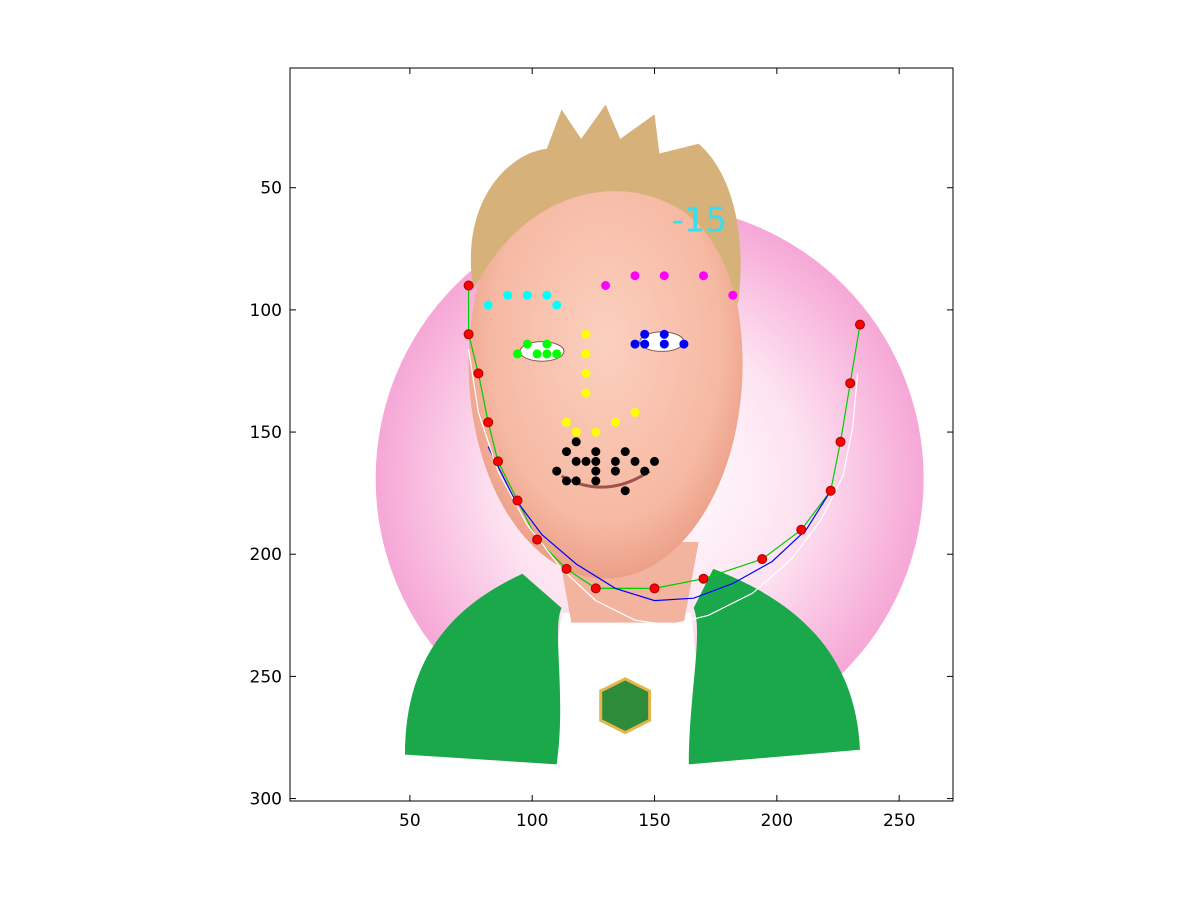  What do you see at coordinates (654, 821) in the screenshot?
I see `x-tick-label: 150` at bounding box center [654, 821].